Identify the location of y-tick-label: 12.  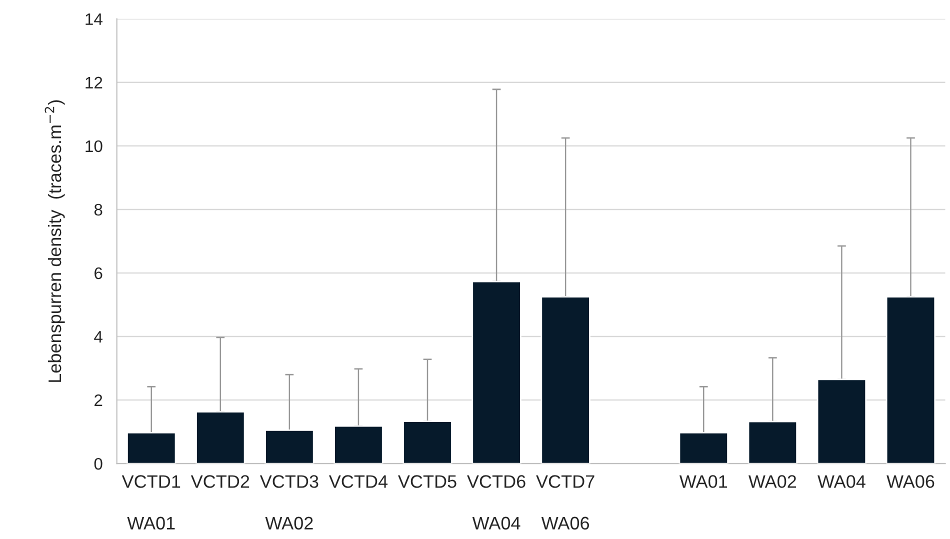
(94, 82).